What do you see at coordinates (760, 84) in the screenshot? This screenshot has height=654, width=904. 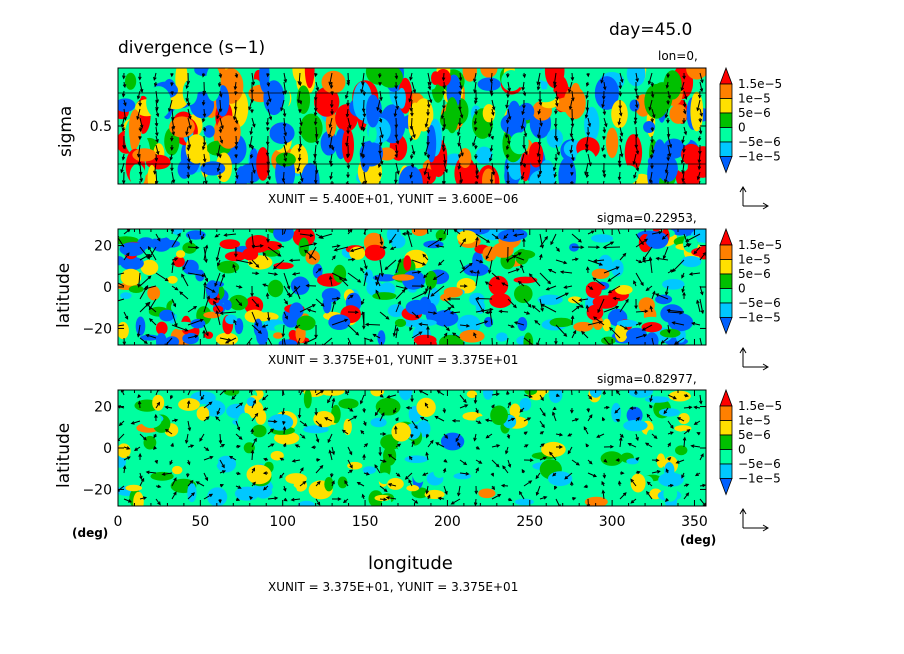 I see `colorbar-label: 1.5e−5` at bounding box center [760, 84].